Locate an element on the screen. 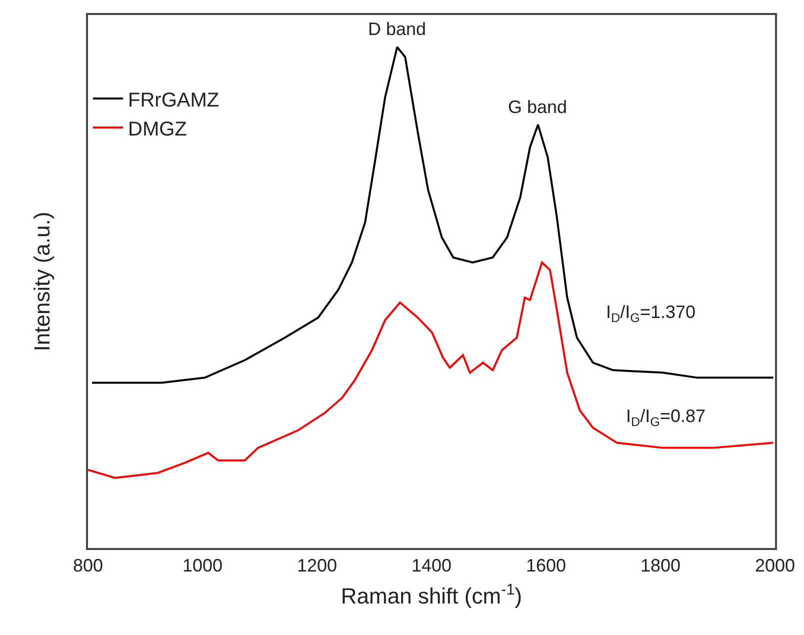 Image resolution: width=804 pixels, height=635 pixels. legend-label: FRrGAMZ is located at coordinates (174, 100).